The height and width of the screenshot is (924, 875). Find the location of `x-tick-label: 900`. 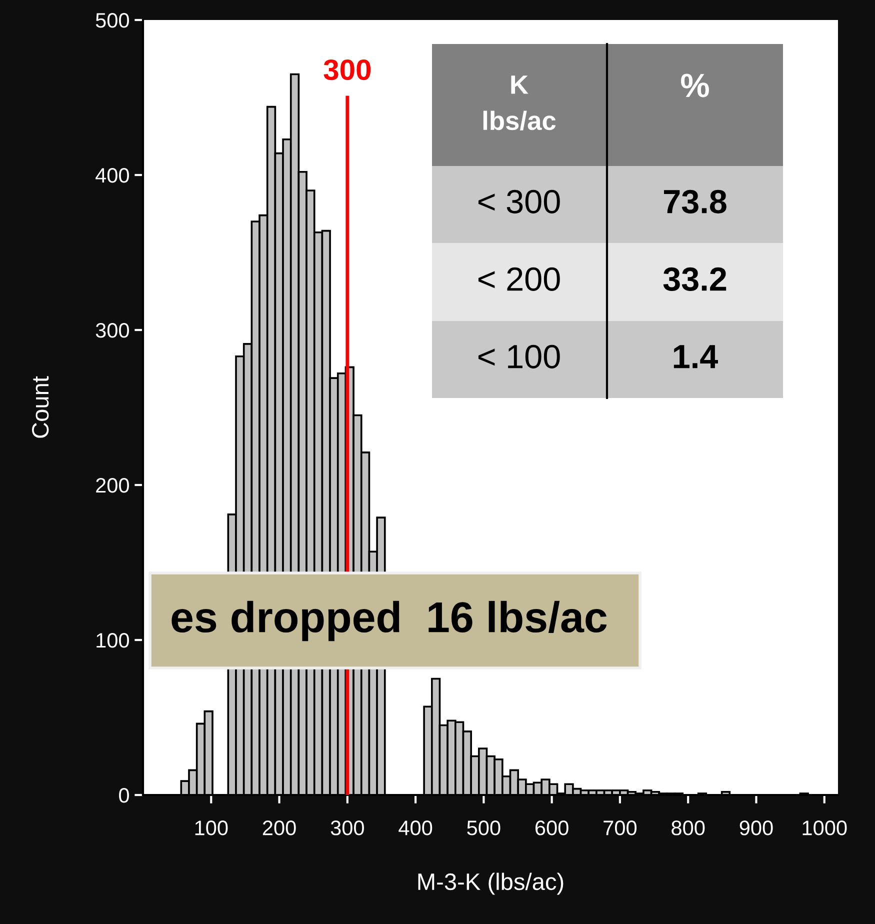

x-tick-label: 900 is located at coordinates (756, 828).